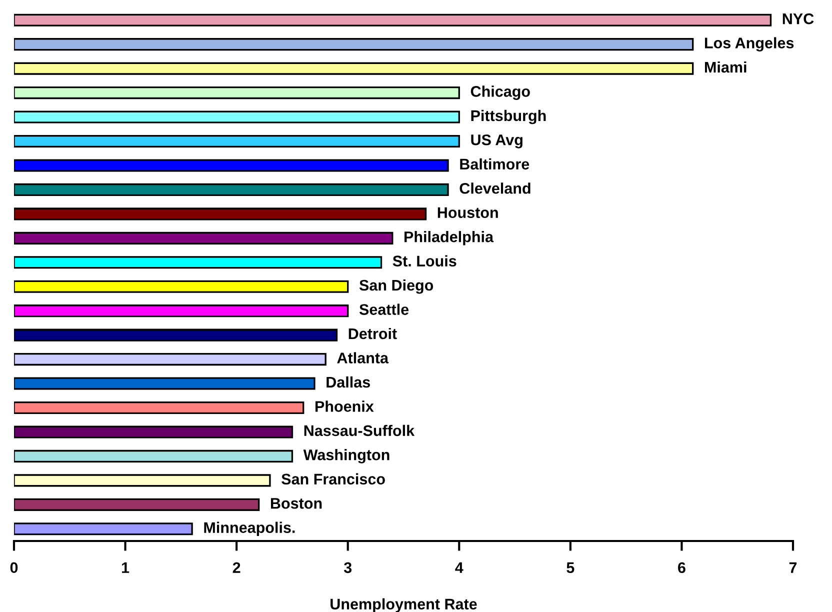  I want to click on x-tick-label: 5, so click(570, 568).